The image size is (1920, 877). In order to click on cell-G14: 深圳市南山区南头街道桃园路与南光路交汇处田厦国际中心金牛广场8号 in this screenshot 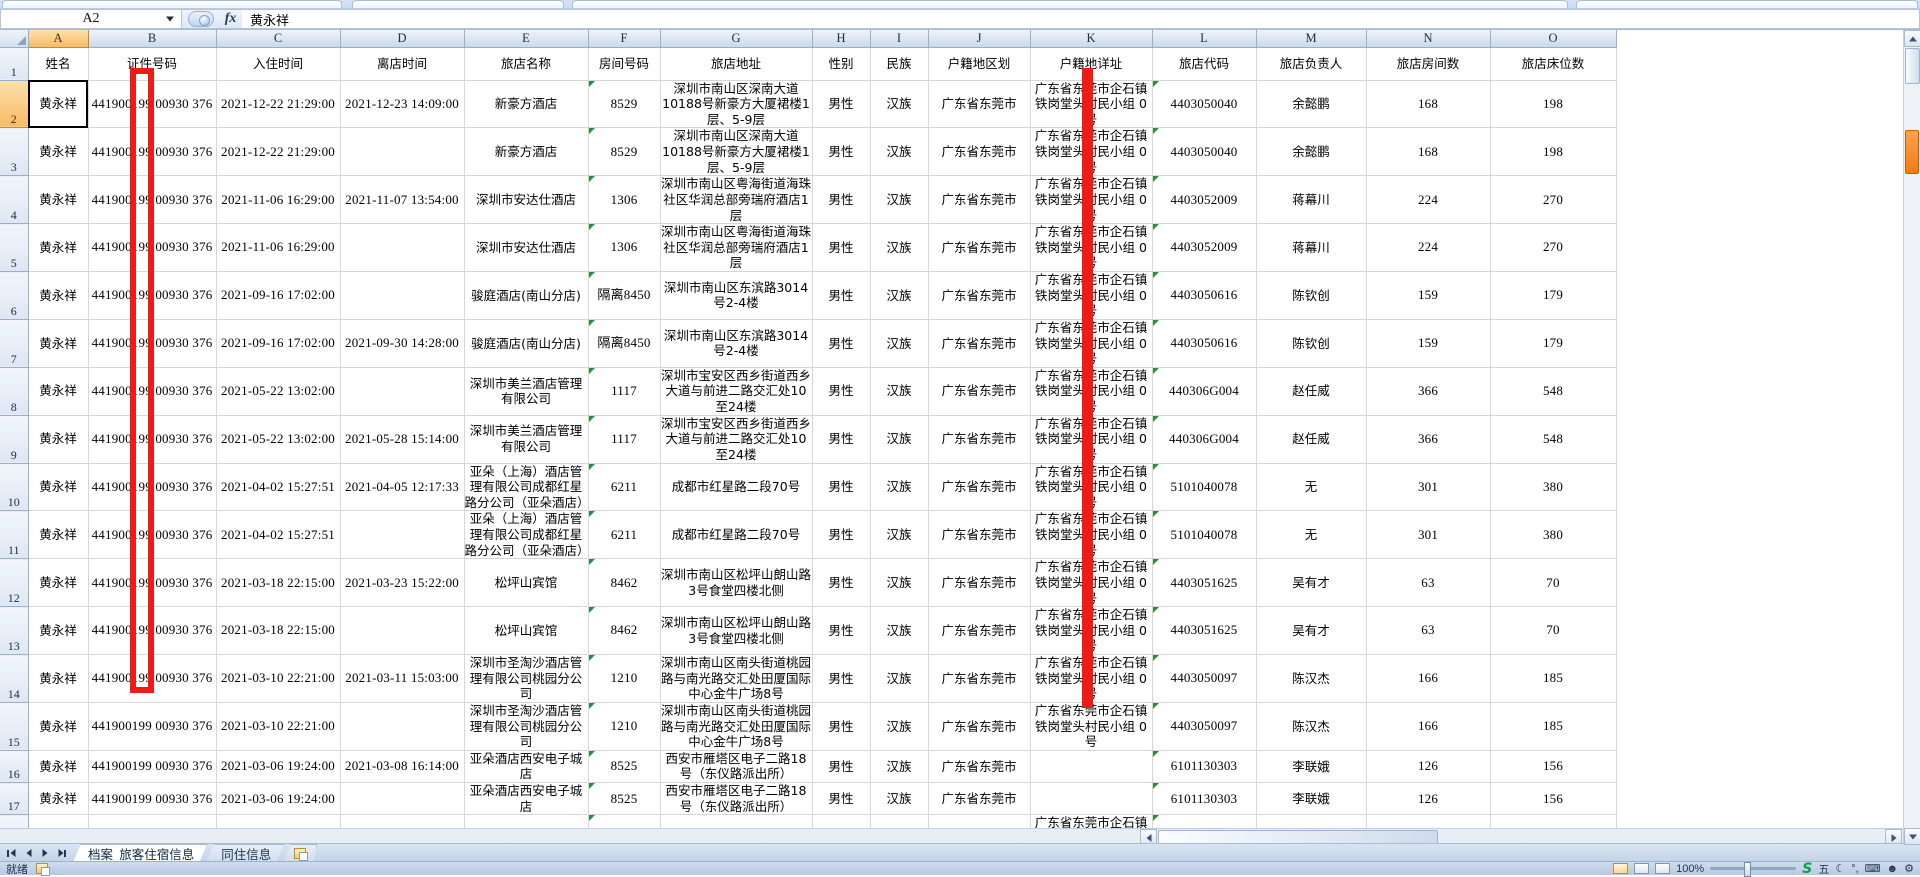, I will do `click(736, 679)`.